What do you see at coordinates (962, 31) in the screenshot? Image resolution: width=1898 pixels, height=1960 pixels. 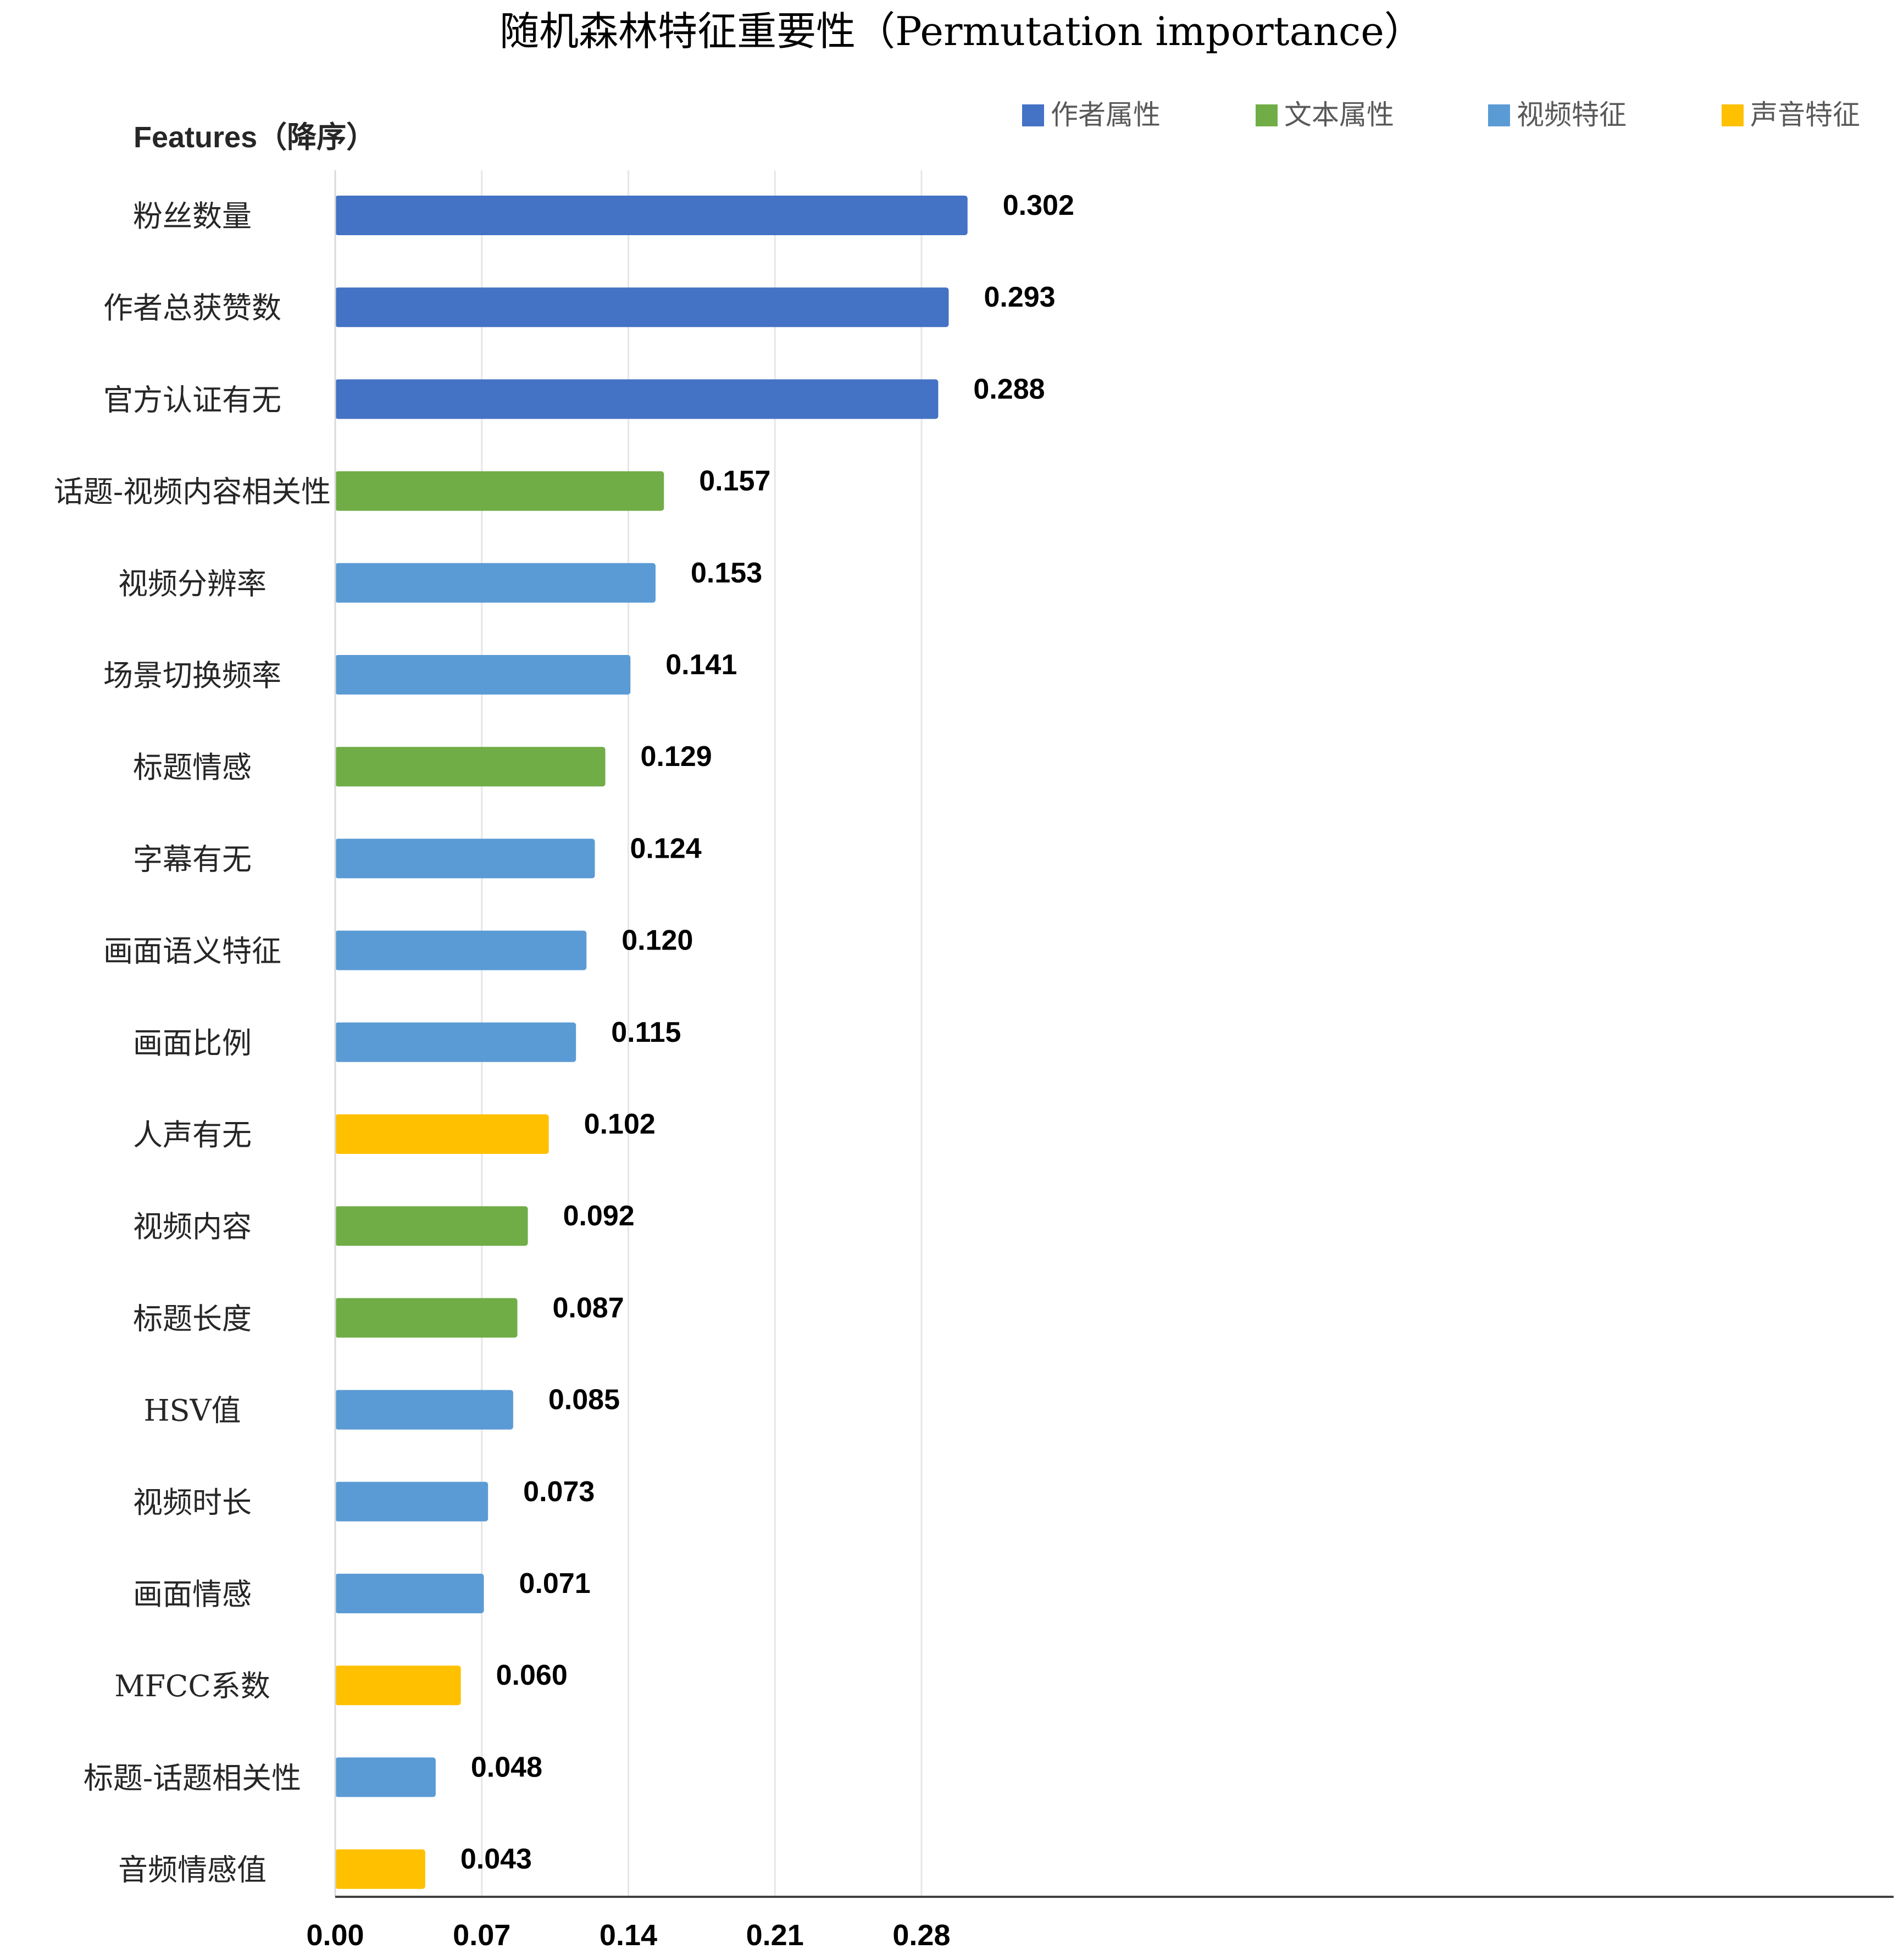 I see `chart-title: 随机森林特征重要性（Permutation importance）` at bounding box center [962, 31].